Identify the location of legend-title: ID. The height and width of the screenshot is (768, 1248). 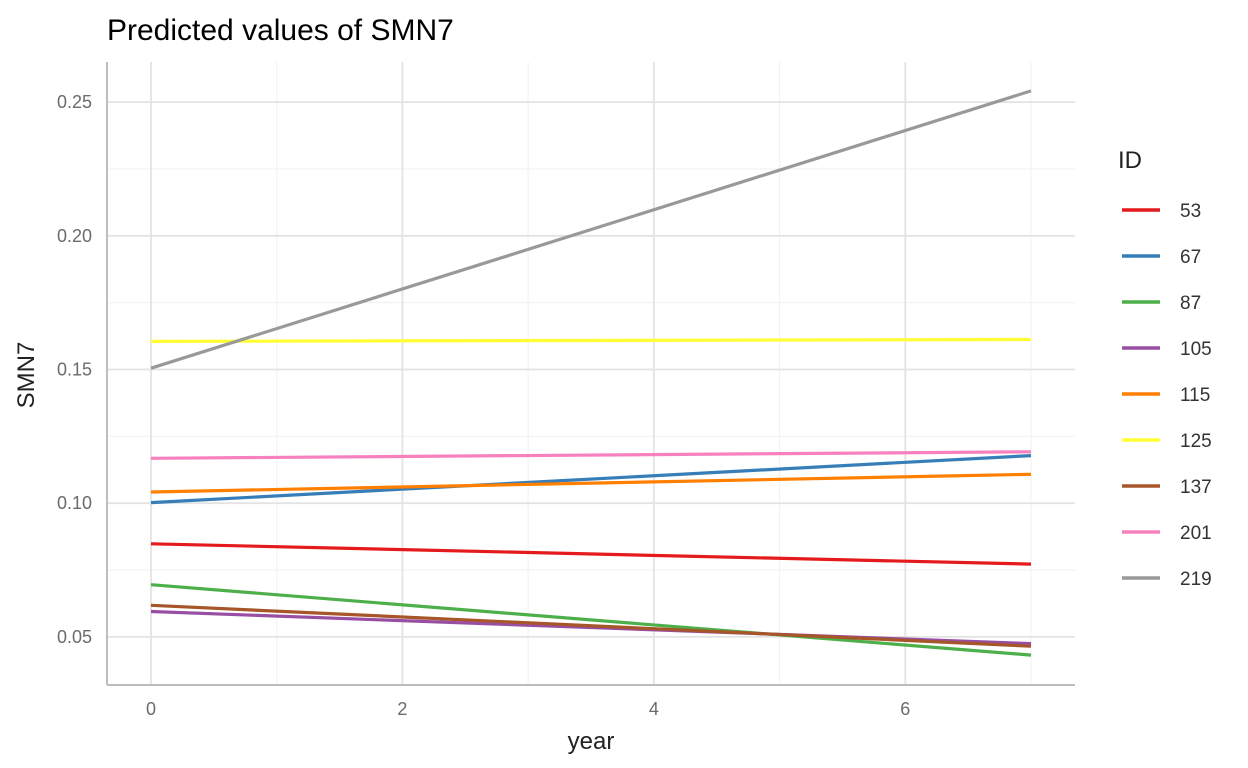
(1130, 160).